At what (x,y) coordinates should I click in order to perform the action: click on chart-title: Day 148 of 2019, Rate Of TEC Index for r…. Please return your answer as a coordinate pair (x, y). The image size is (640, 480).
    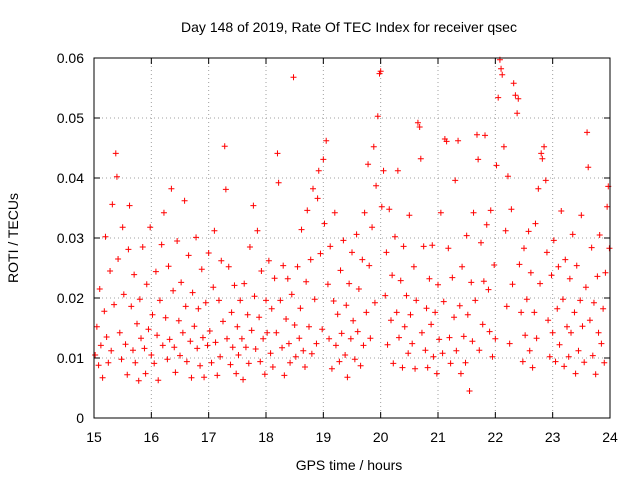
    Looking at the image, I should click on (349, 27).